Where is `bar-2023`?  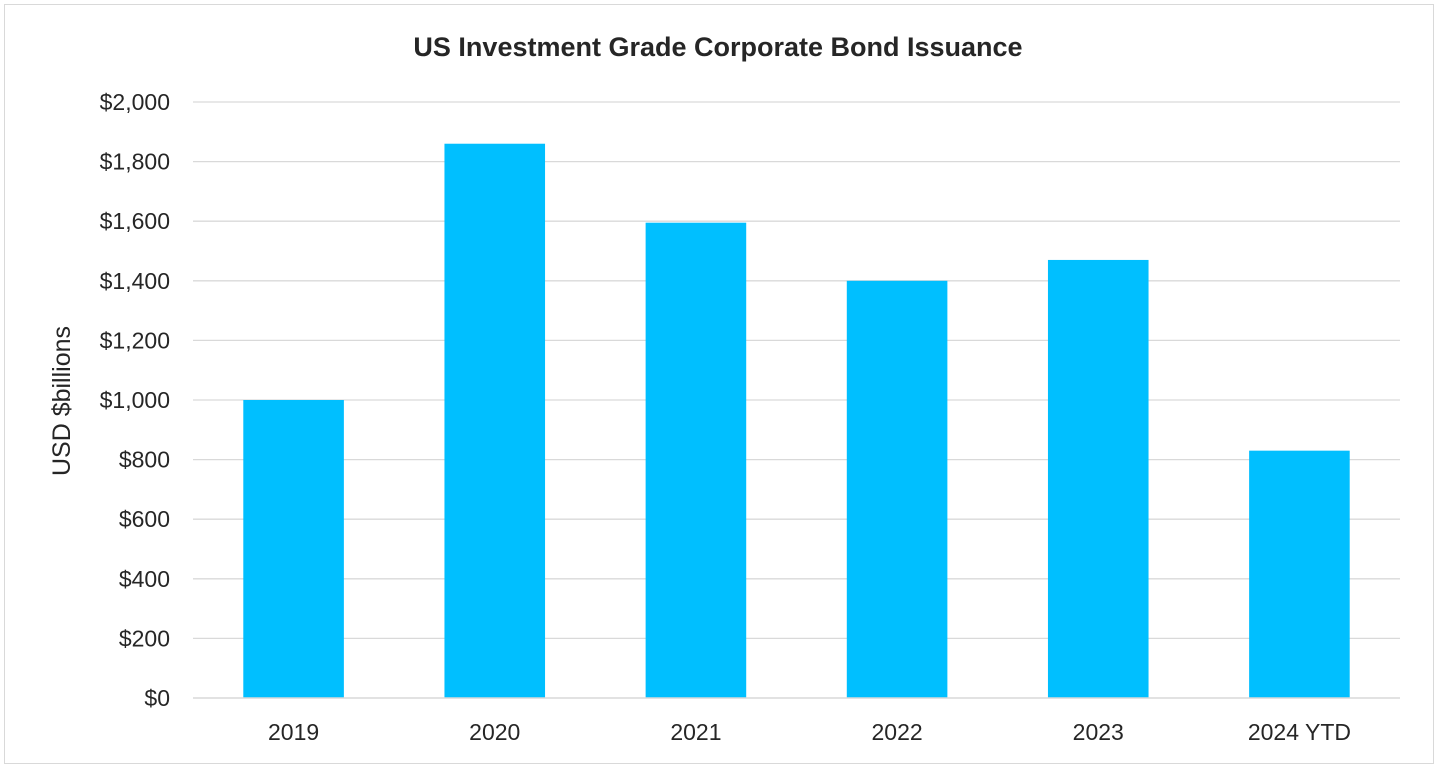
bar-2023 is located at coordinates (1098, 478).